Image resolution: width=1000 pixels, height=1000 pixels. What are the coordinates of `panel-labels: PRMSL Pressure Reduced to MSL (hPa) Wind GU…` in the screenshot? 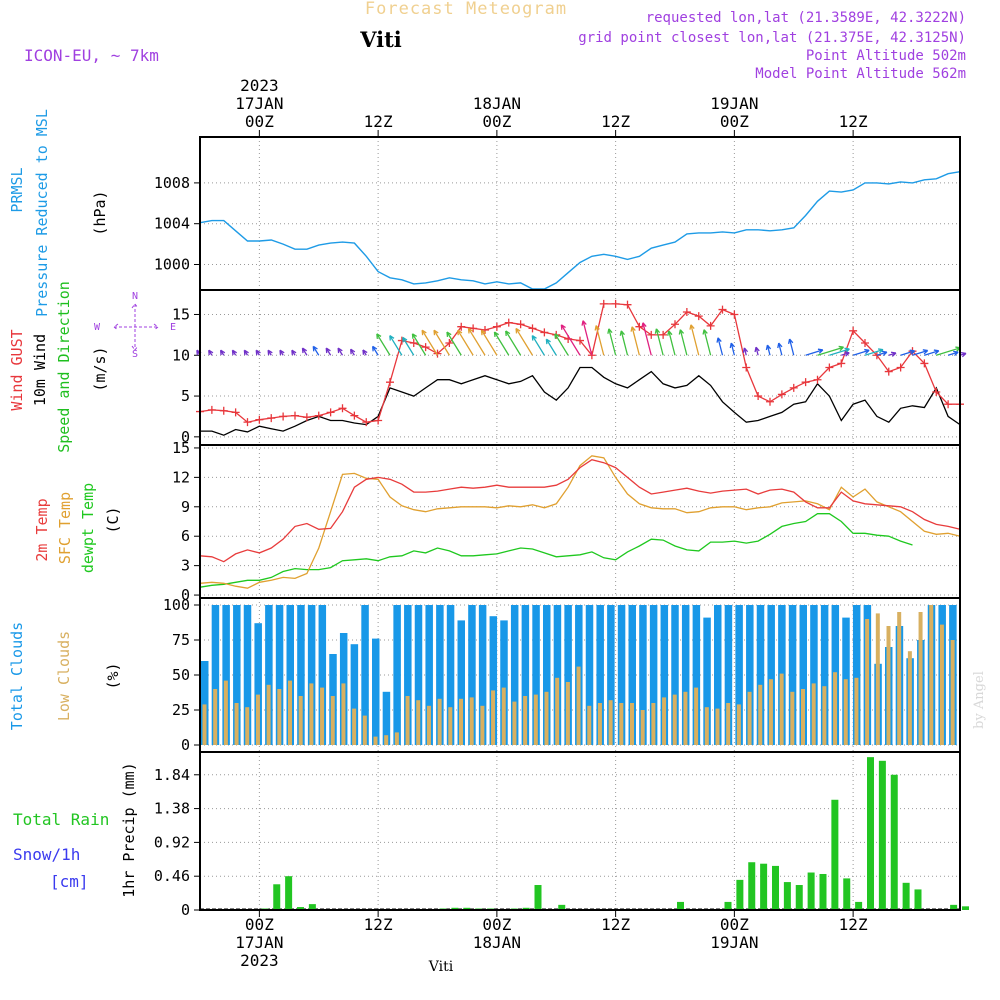 It's located at (92, 503).